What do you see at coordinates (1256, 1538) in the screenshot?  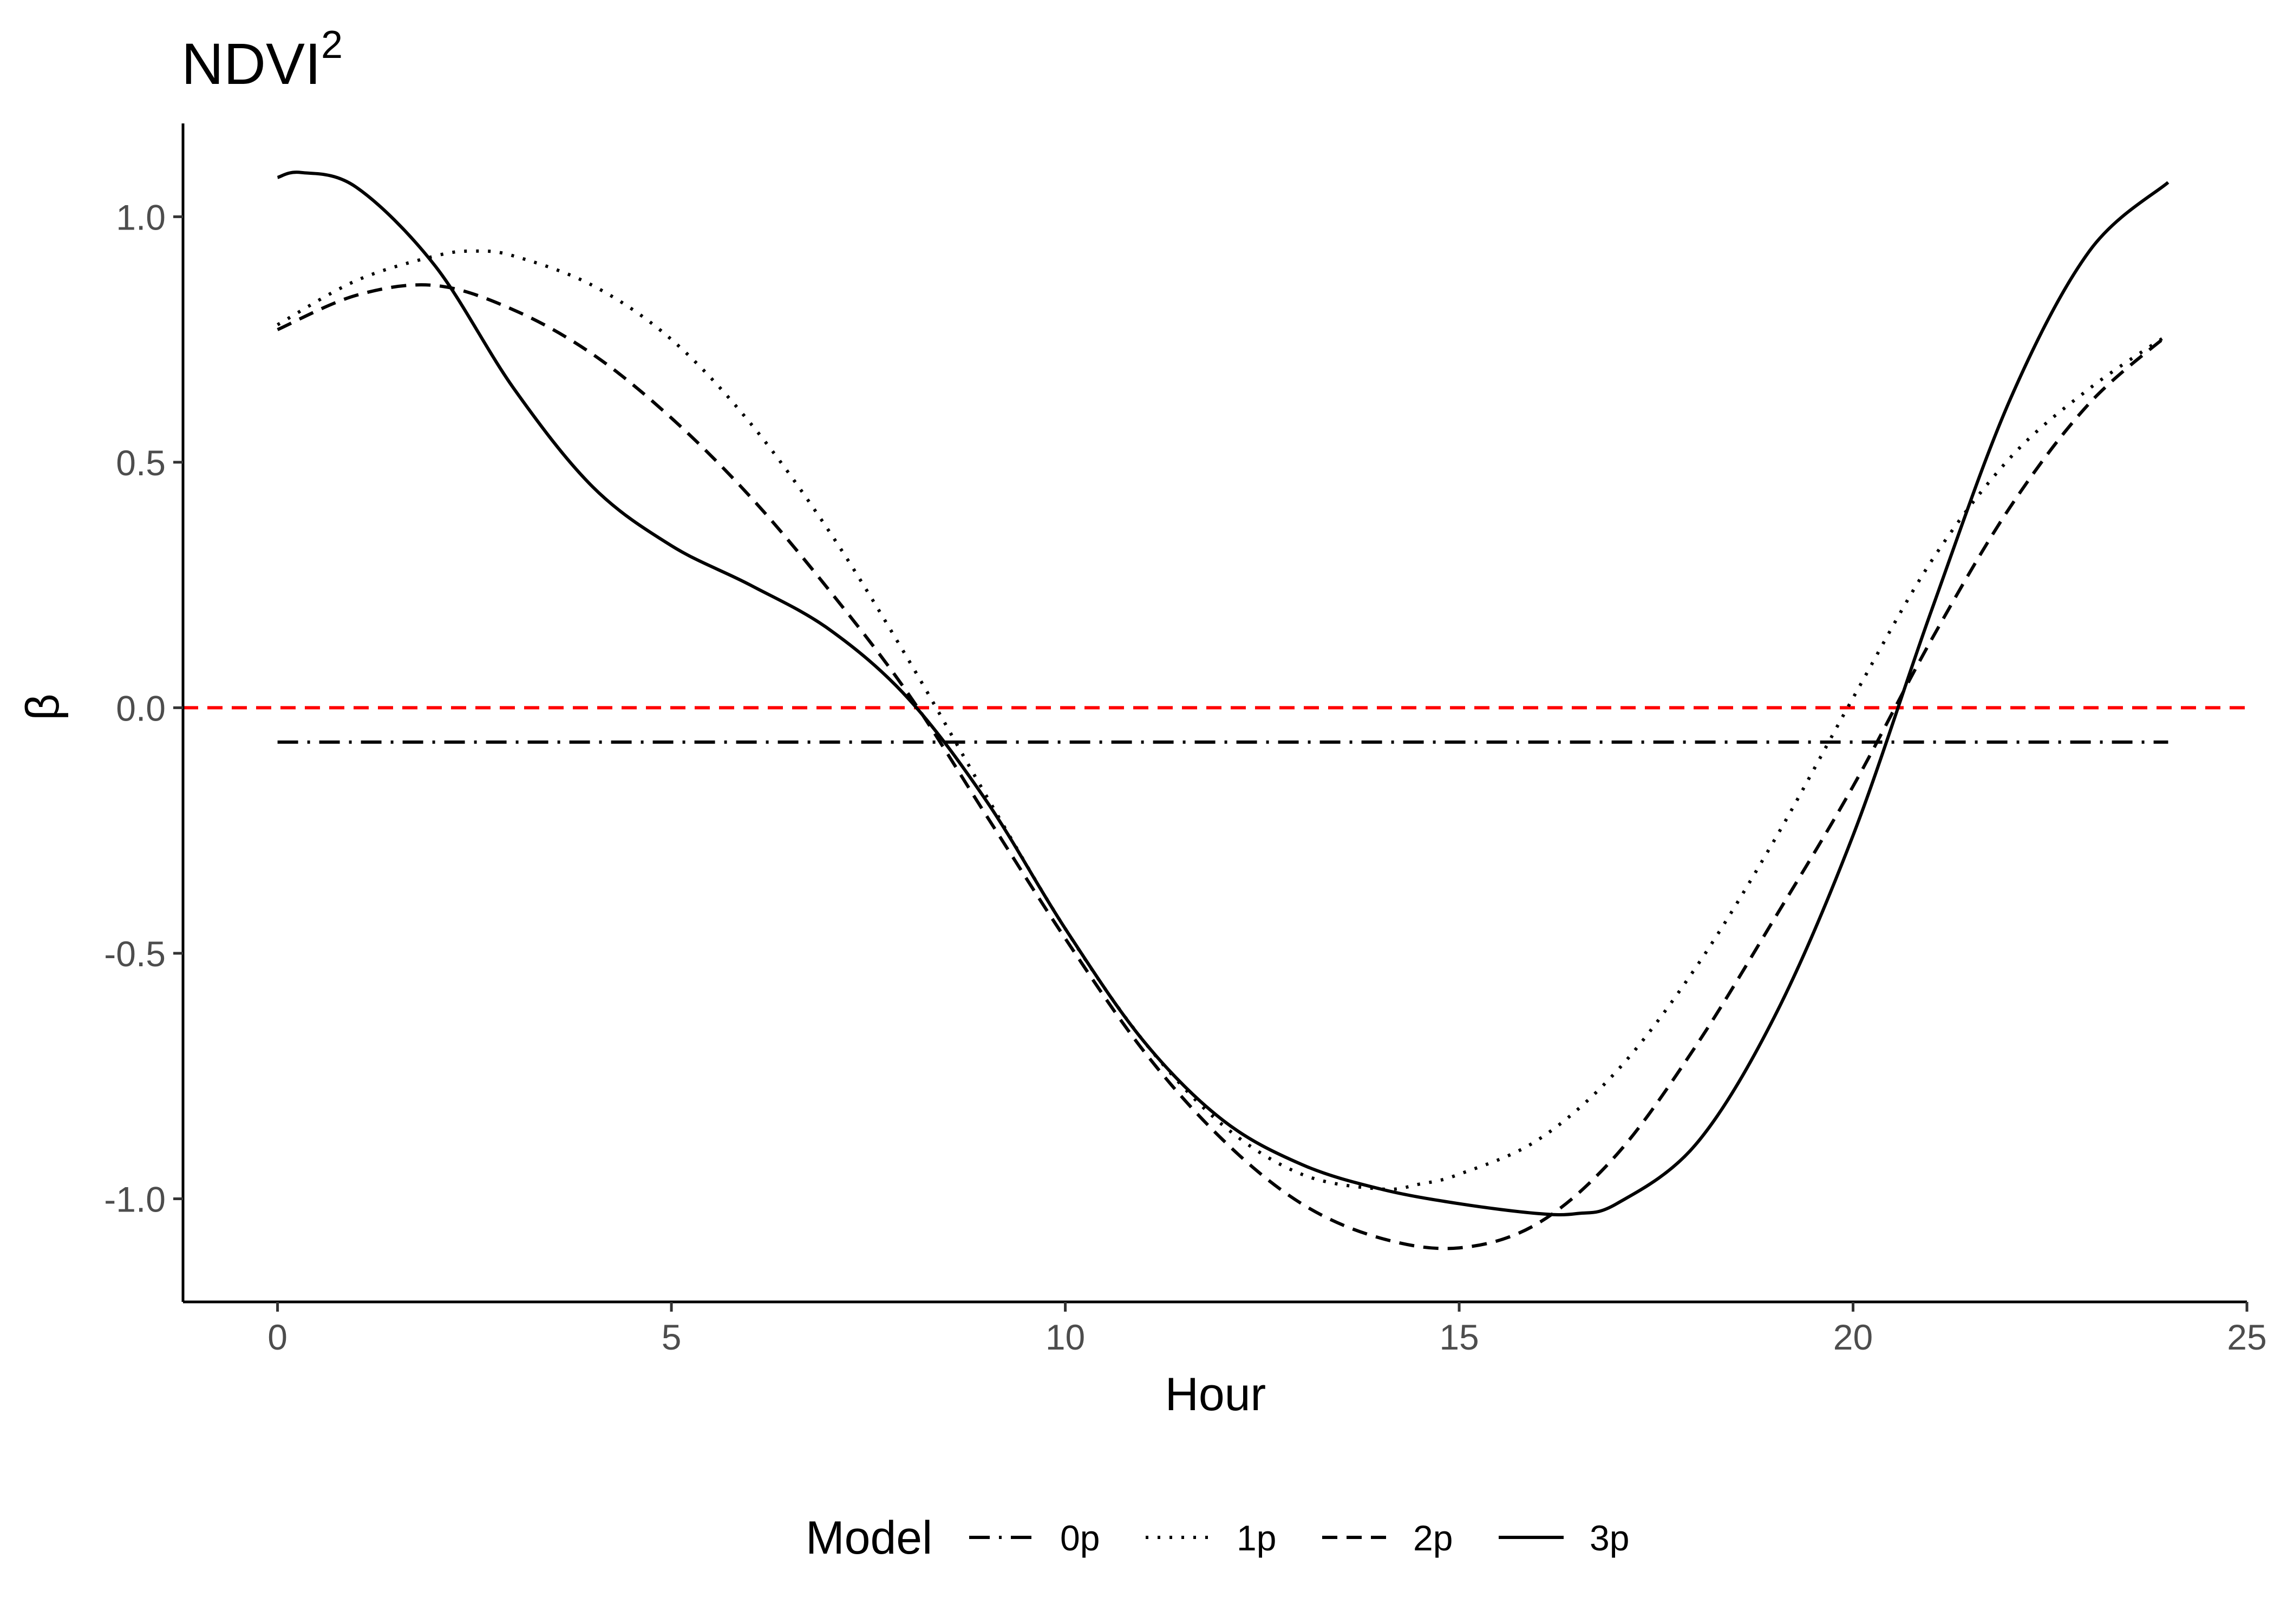 I see `legend-label-1p: 1p` at bounding box center [1256, 1538].